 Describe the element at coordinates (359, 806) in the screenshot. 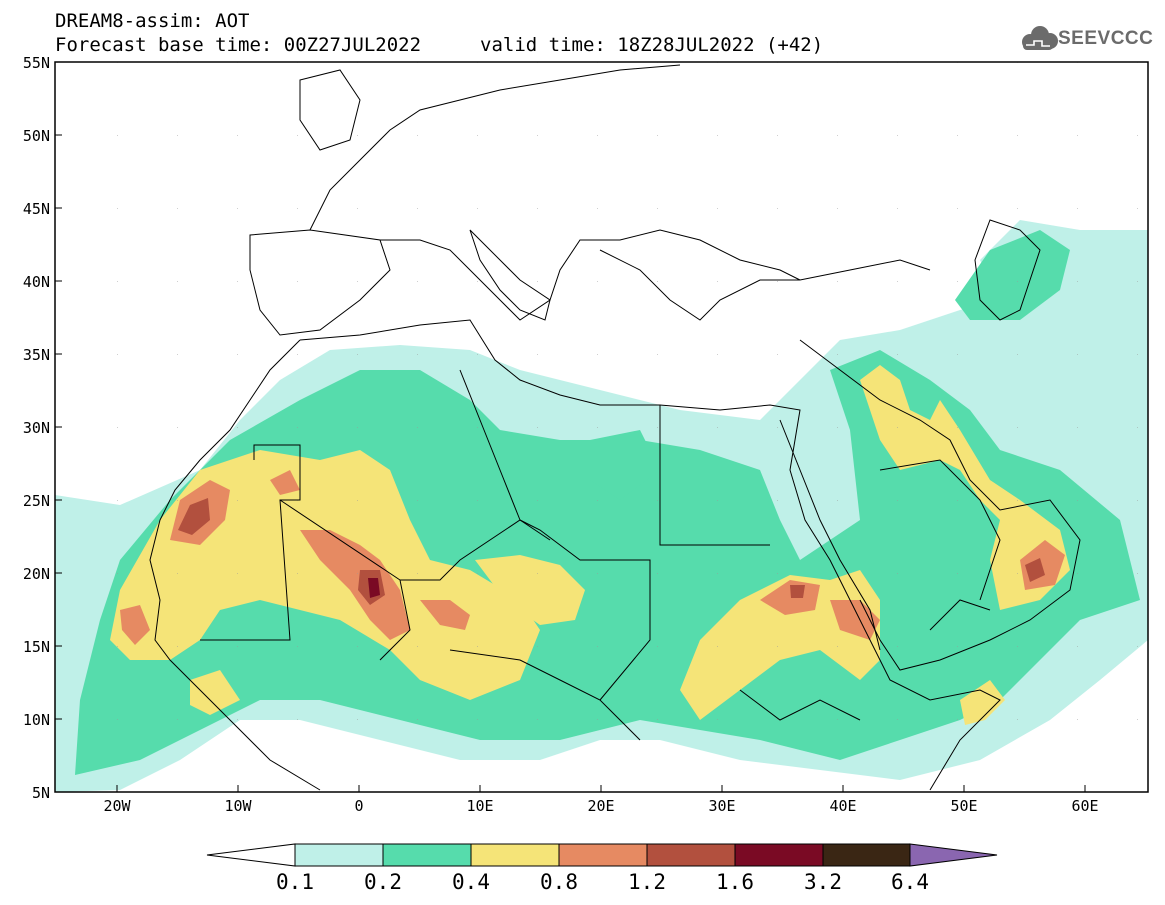

I see `lon-label: 0` at that location.